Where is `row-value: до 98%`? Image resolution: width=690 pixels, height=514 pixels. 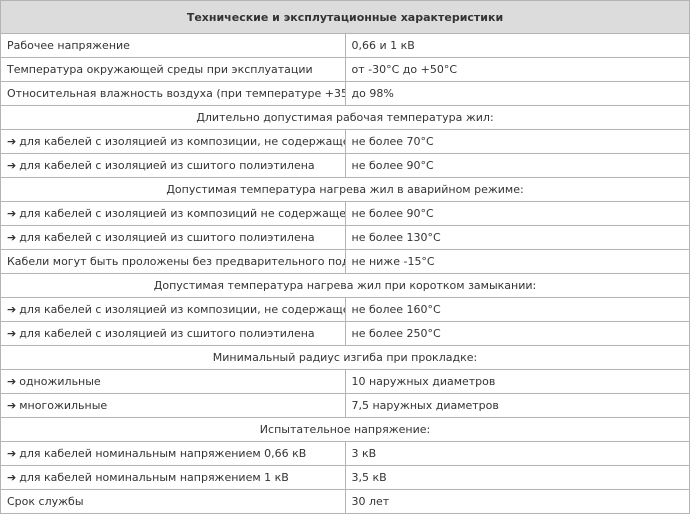
row-value: до 98% is located at coordinates (517, 93).